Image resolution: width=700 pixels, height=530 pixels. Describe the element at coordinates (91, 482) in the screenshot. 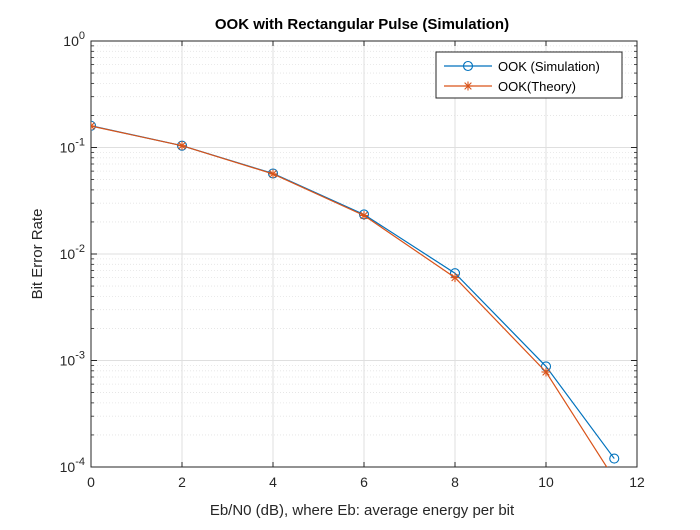

I see `x-tick-label: 0` at that location.